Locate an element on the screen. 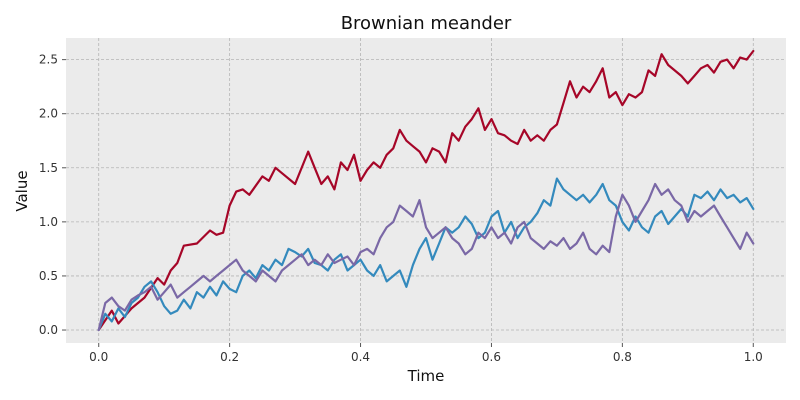 Image resolution: width=800 pixels, height=400 pixels. y-tick-label: 0.0 is located at coordinates (48, 330).